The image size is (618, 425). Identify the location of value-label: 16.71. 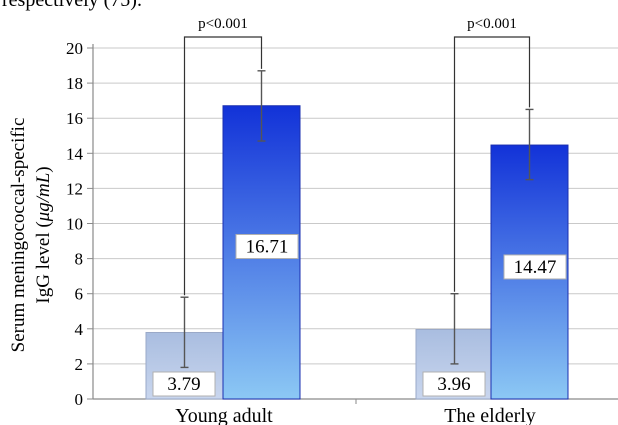
(267, 247).